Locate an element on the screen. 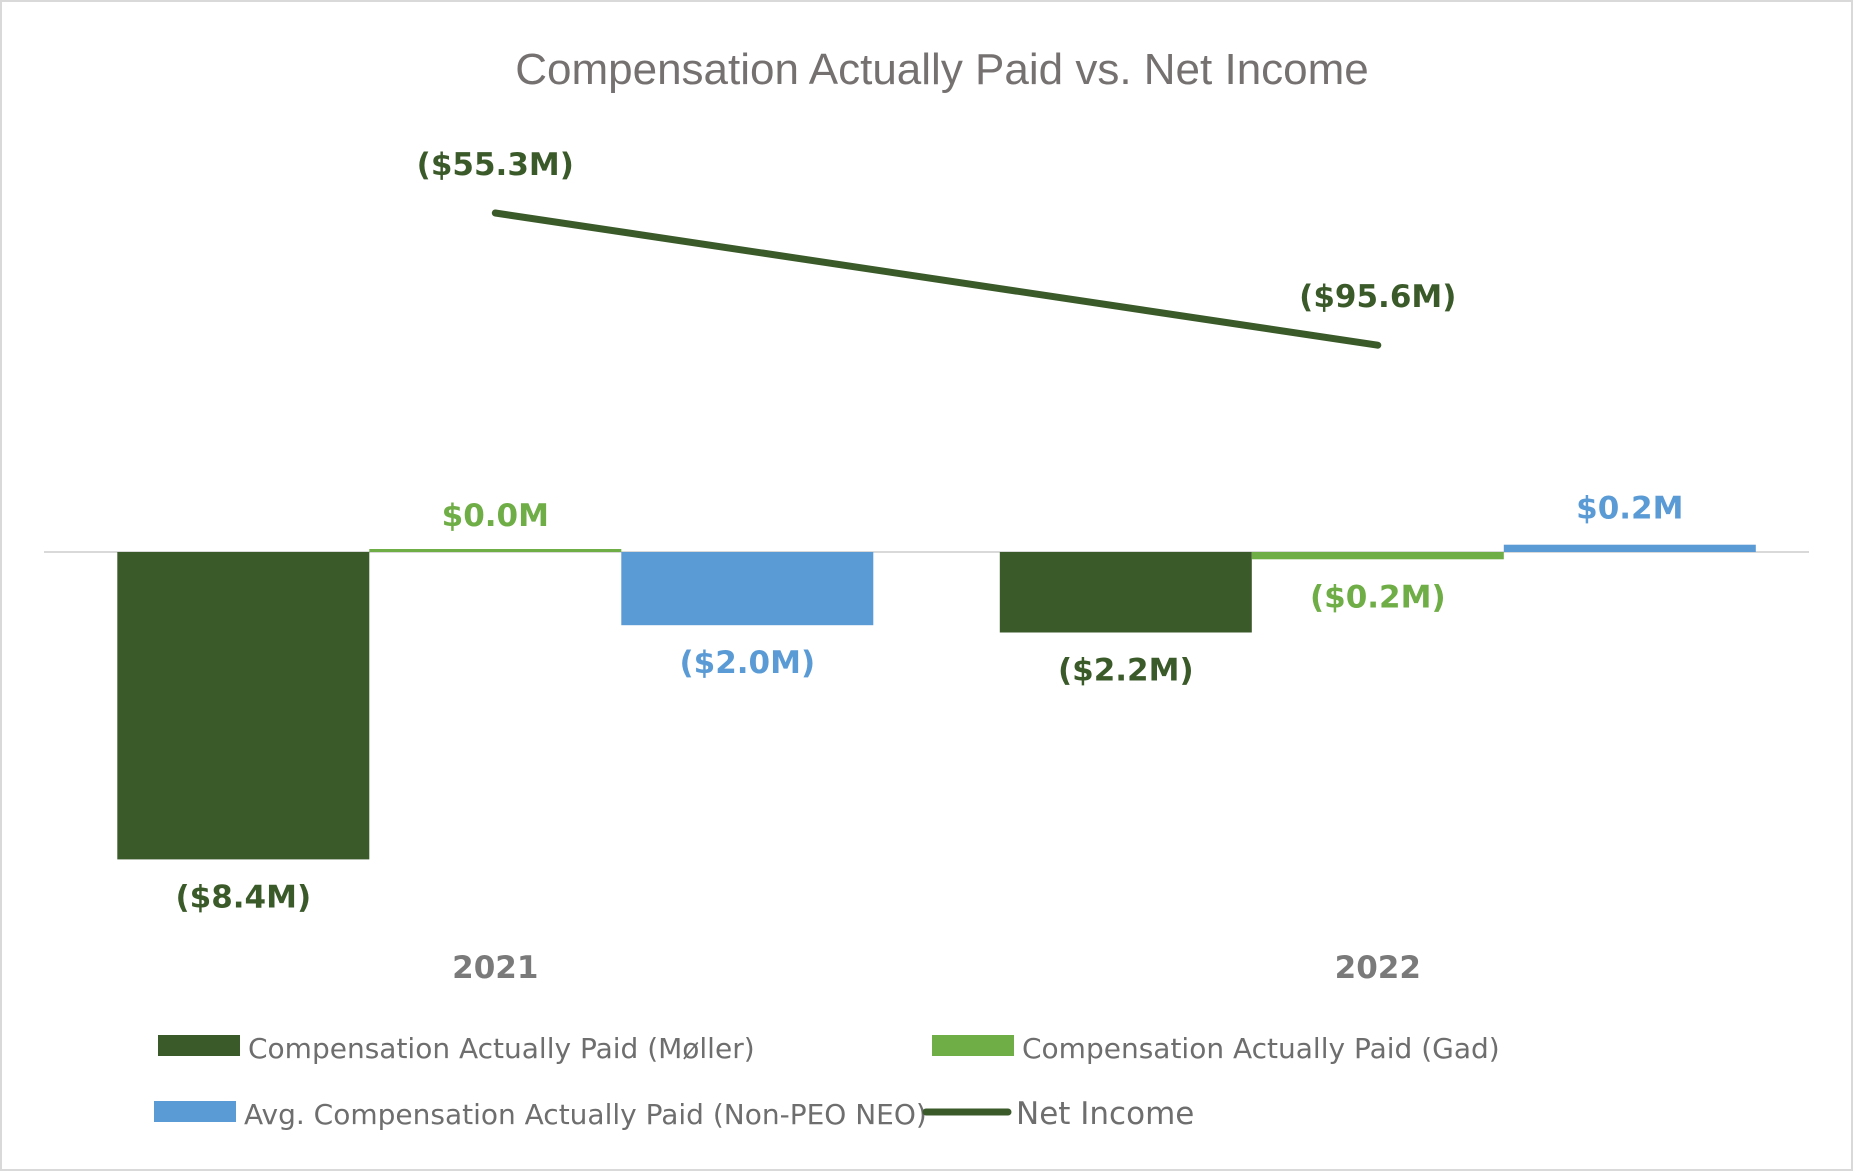 The width and height of the screenshot is (1853, 1171). bar-avg-compensation-actually-paid-non-peo-neo-2021 is located at coordinates (747, 589).